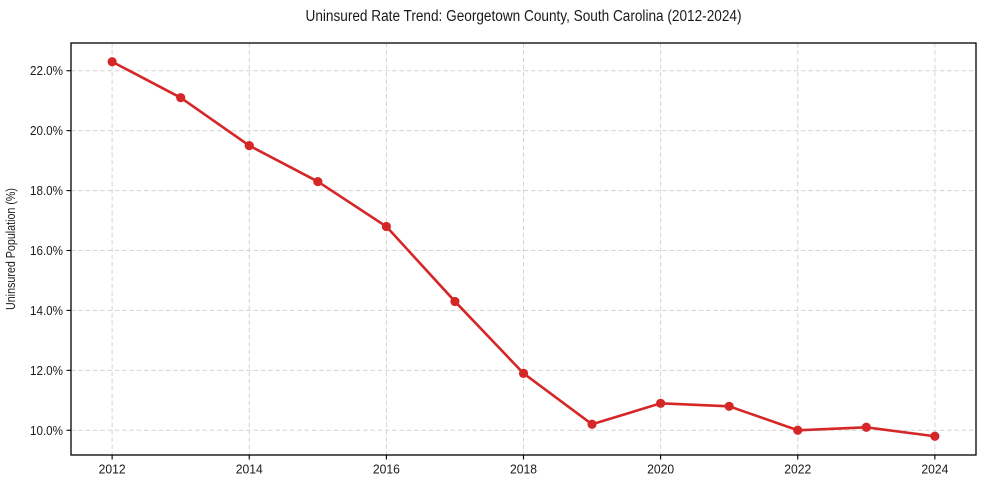 This screenshot has height=490, width=989. What do you see at coordinates (11, 249) in the screenshot?
I see `y-axis-label: Uninsured Population (%)` at bounding box center [11, 249].